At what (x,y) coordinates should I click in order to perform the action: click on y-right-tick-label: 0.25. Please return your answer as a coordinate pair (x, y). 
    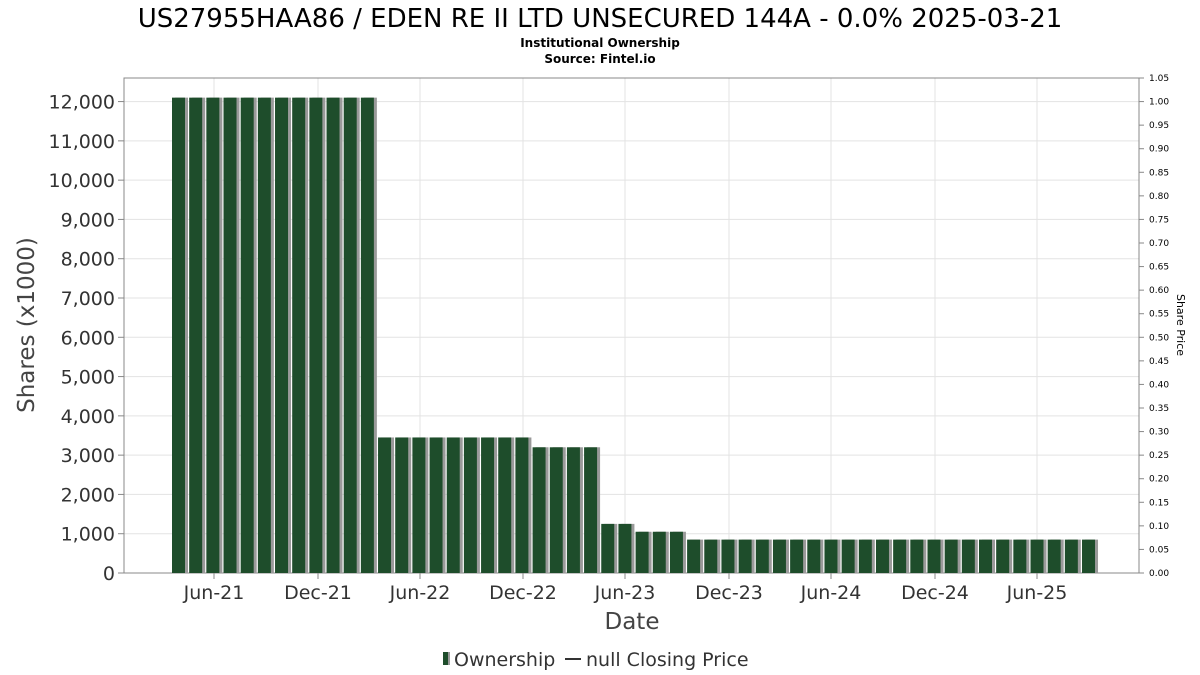
    Looking at the image, I should click on (1159, 456).